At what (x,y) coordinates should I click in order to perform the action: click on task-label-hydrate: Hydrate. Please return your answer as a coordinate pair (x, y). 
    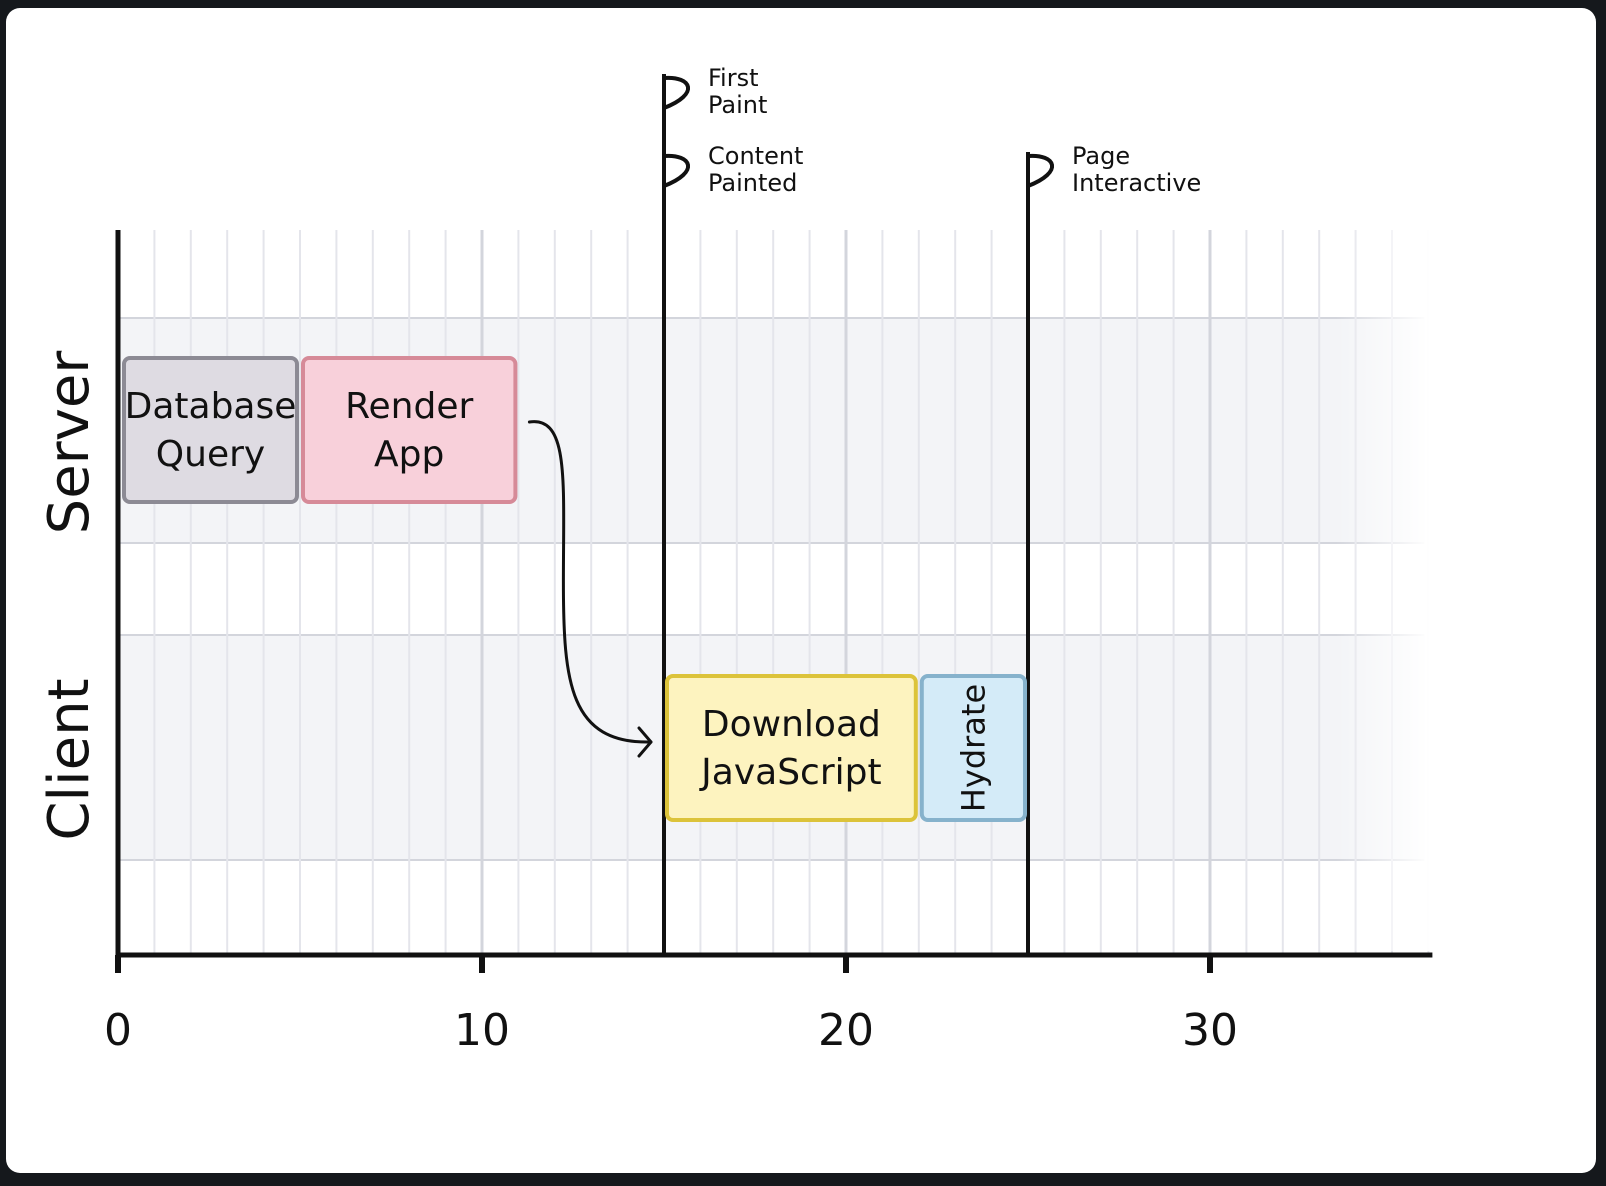
    Looking at the image, I should click on (973, 748).